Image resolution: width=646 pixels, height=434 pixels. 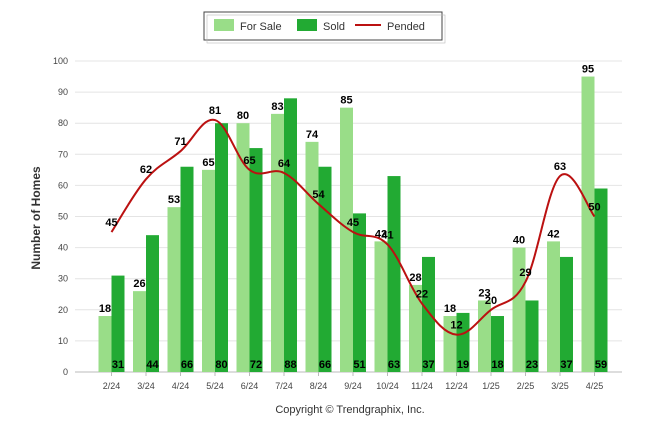 What do you see at coordinates (307, 25) in the screenshot?
I see `legend-swatch-sold` at bounding box center [307, 25].